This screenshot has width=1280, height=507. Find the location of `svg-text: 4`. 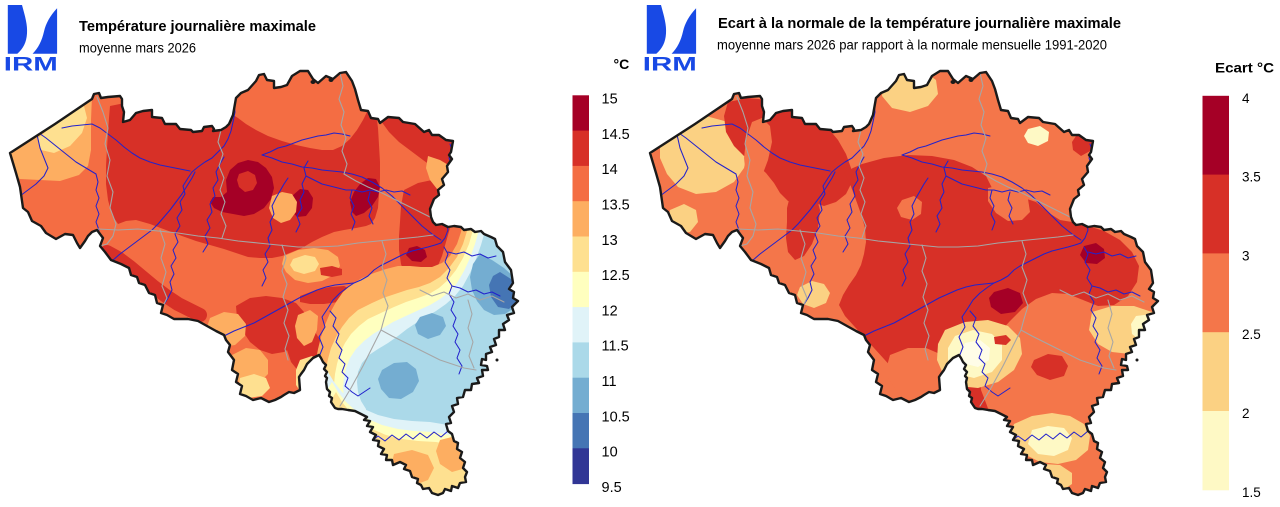

svg-text: 4 is located at coordinates (1246, 98).